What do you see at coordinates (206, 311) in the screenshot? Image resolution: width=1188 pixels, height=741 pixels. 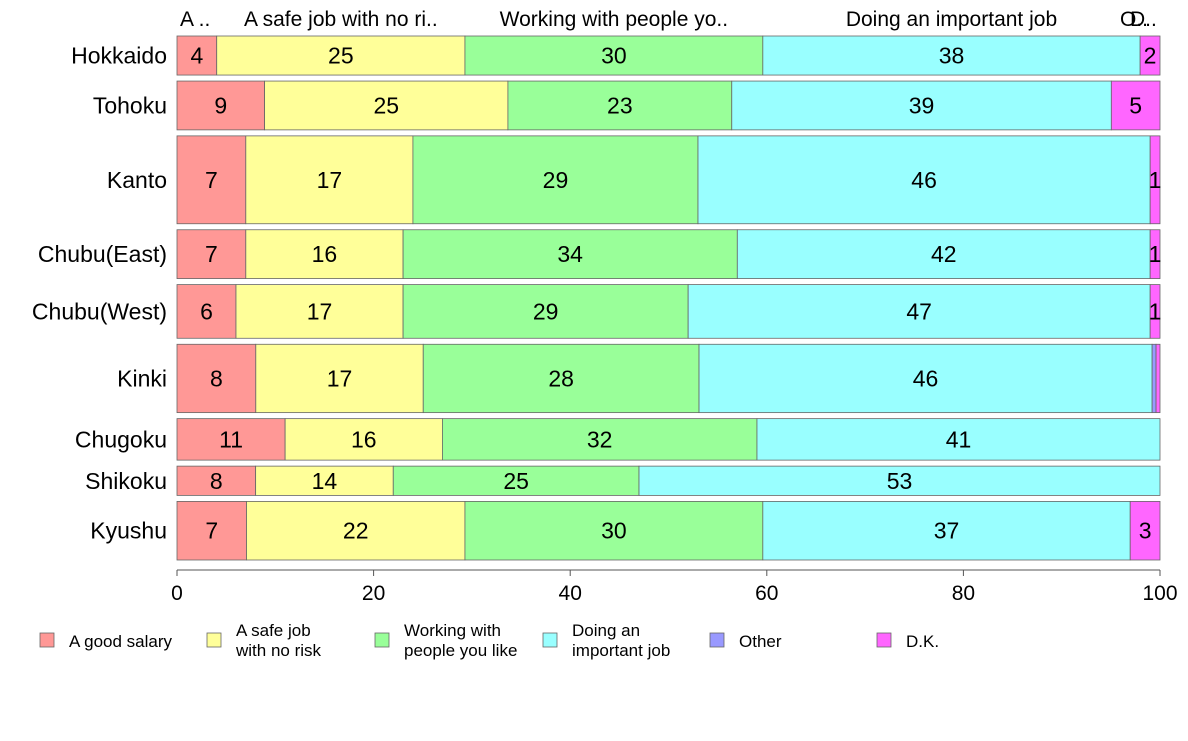 I see `data-label: 6` at bounding box center [206, 311].